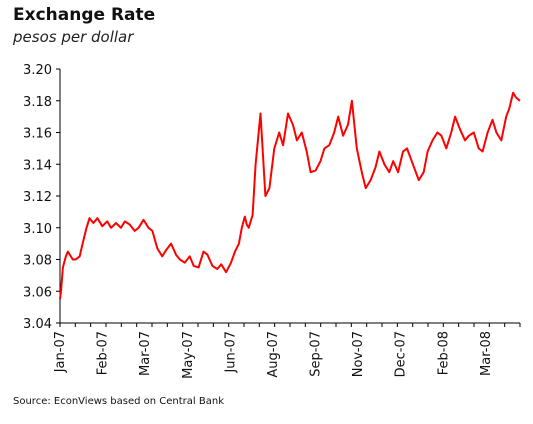  What do you see at coordinates (230, 352) in the screenshot?
I see `x-tick-label: Jun-07` at bounding box center [230, 352].